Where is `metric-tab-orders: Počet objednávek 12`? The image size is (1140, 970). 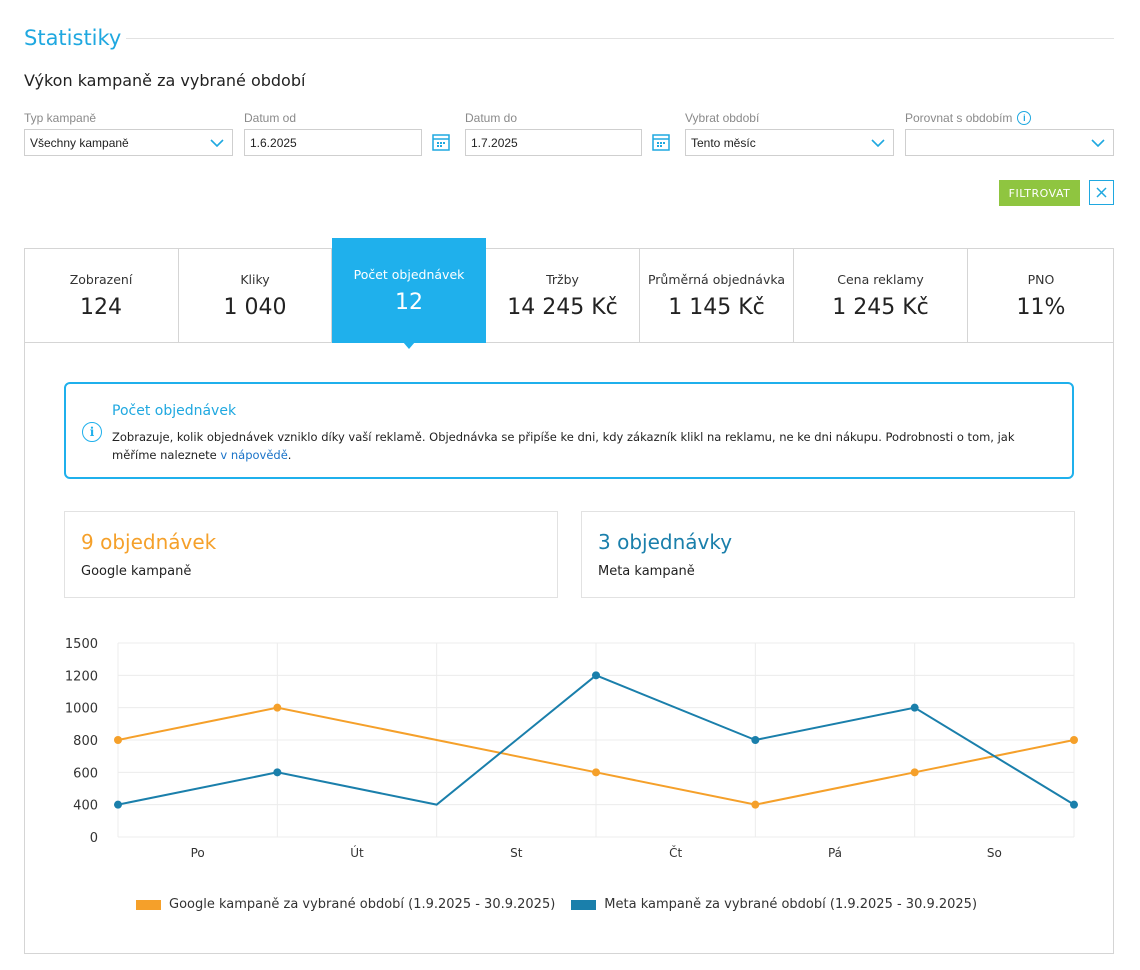 metric-tab-orders: Počet objednávek 12 is located at coordinates (409, 290).